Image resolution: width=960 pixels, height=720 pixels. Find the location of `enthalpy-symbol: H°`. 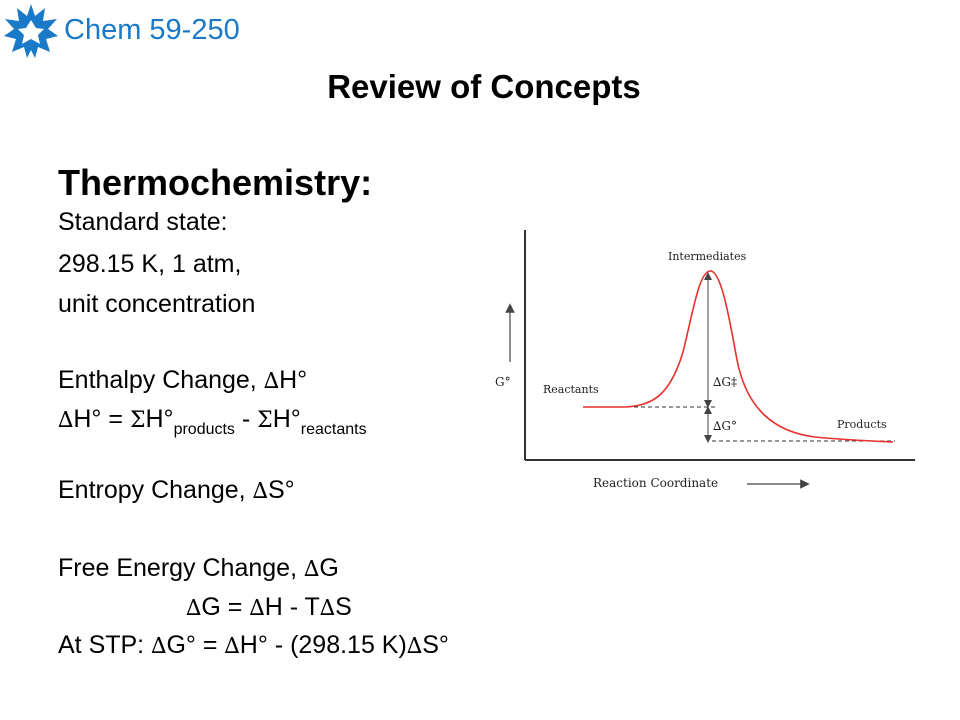

enthalpy-symbol: H° is located at coordinates (293, 380).